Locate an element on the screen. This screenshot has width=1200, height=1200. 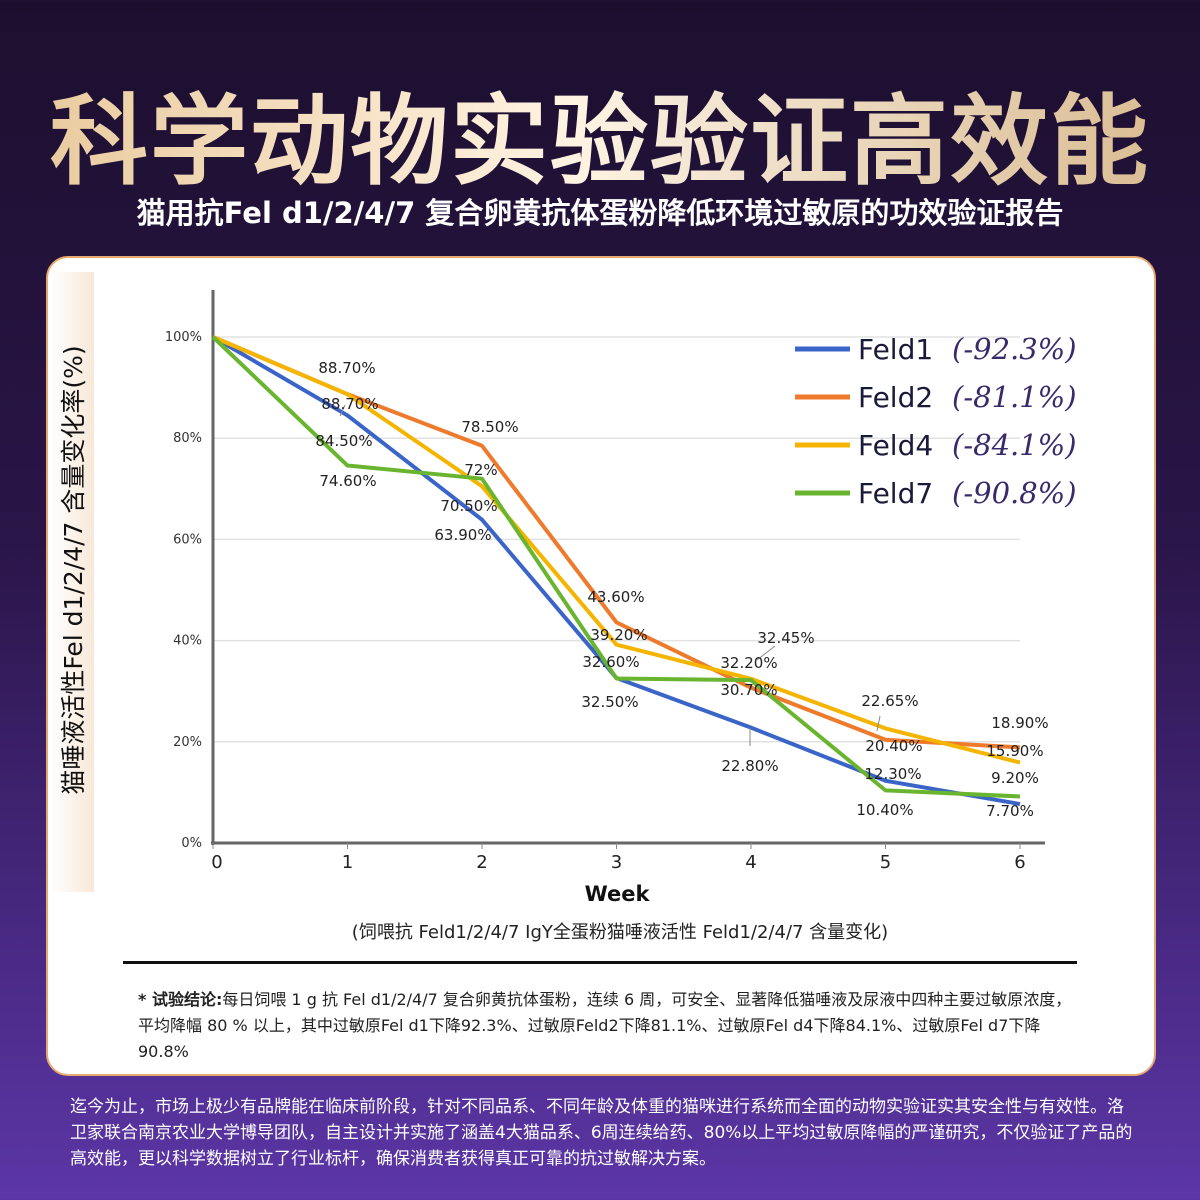
data-label: 84.50% is located at coordinates (343, 441).